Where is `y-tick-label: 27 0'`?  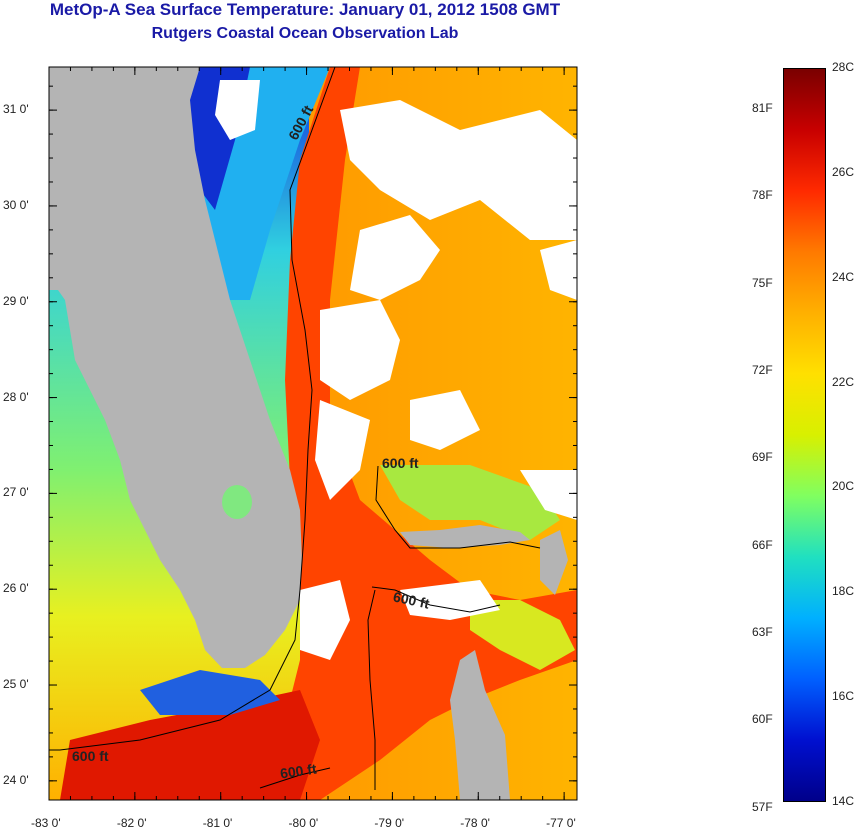
y-tick-label: 27 0' is located at coordinates (16, 492).